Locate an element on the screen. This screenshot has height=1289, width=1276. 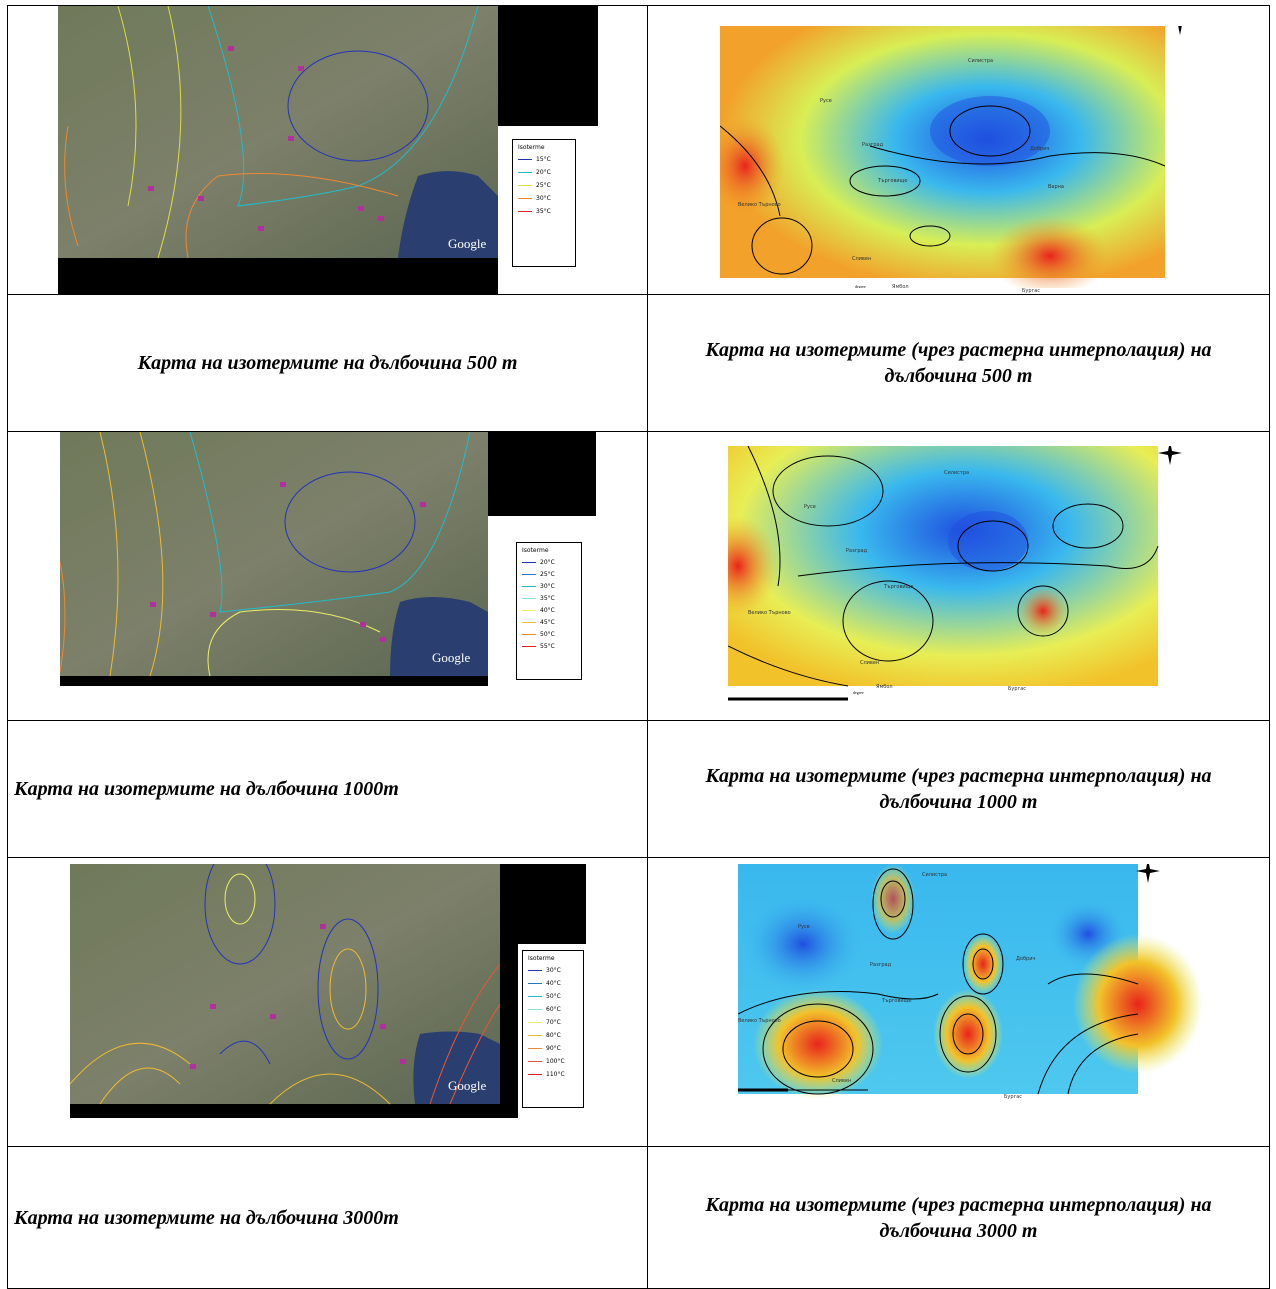
legend-item: 55°C is located at coordinates (549, 646).